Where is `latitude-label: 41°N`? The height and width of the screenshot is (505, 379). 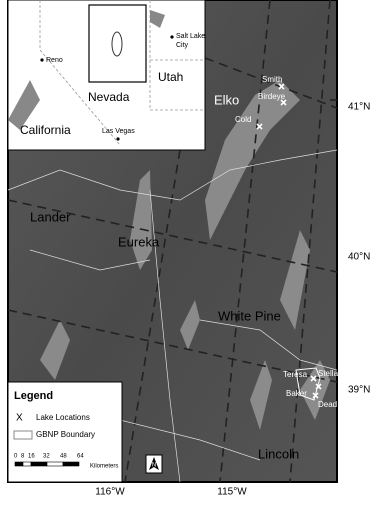
latitude-label: 41°N is located at coordinates (359, 107).